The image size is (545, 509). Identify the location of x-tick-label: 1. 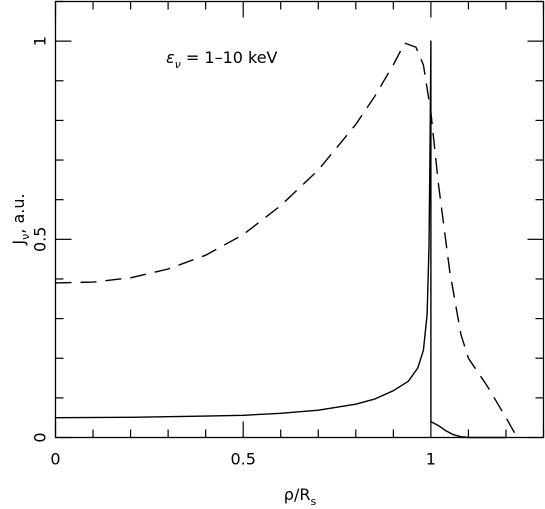
(431, 459).